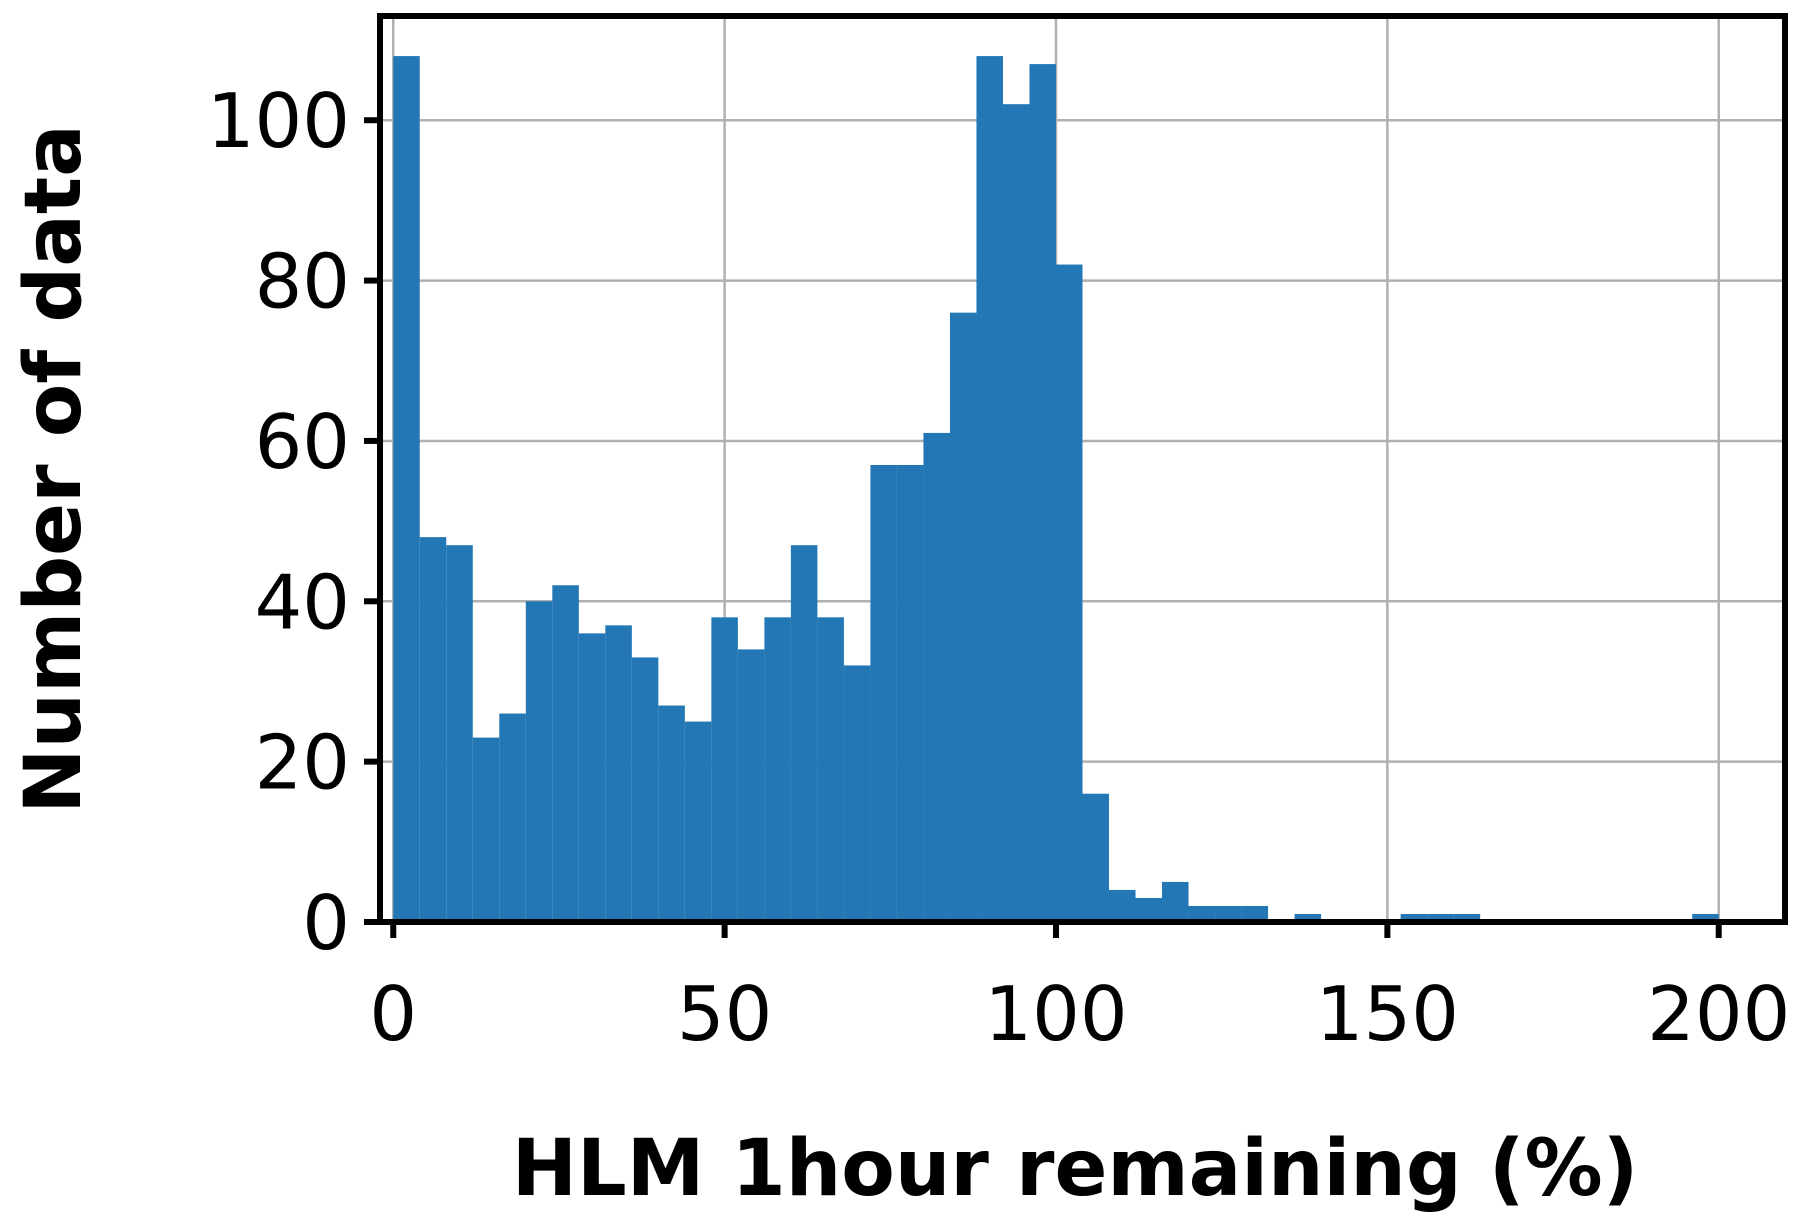 The width and height of the screenshot is (1797, 1230). What do you see at coordinates (278, 121) in the screenshot?
I see `y-tick-label: 100` at bounding box center [278, 121].